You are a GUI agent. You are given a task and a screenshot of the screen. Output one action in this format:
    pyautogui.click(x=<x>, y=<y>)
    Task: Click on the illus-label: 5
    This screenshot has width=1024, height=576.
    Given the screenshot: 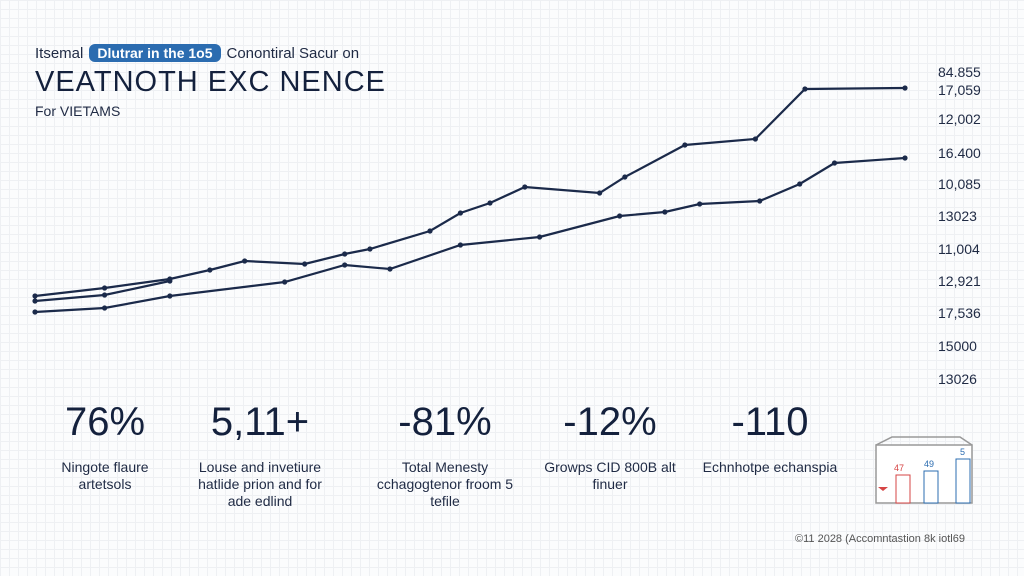 What is the action you would take?
    pyautogui.click(x=962, y=452)
    